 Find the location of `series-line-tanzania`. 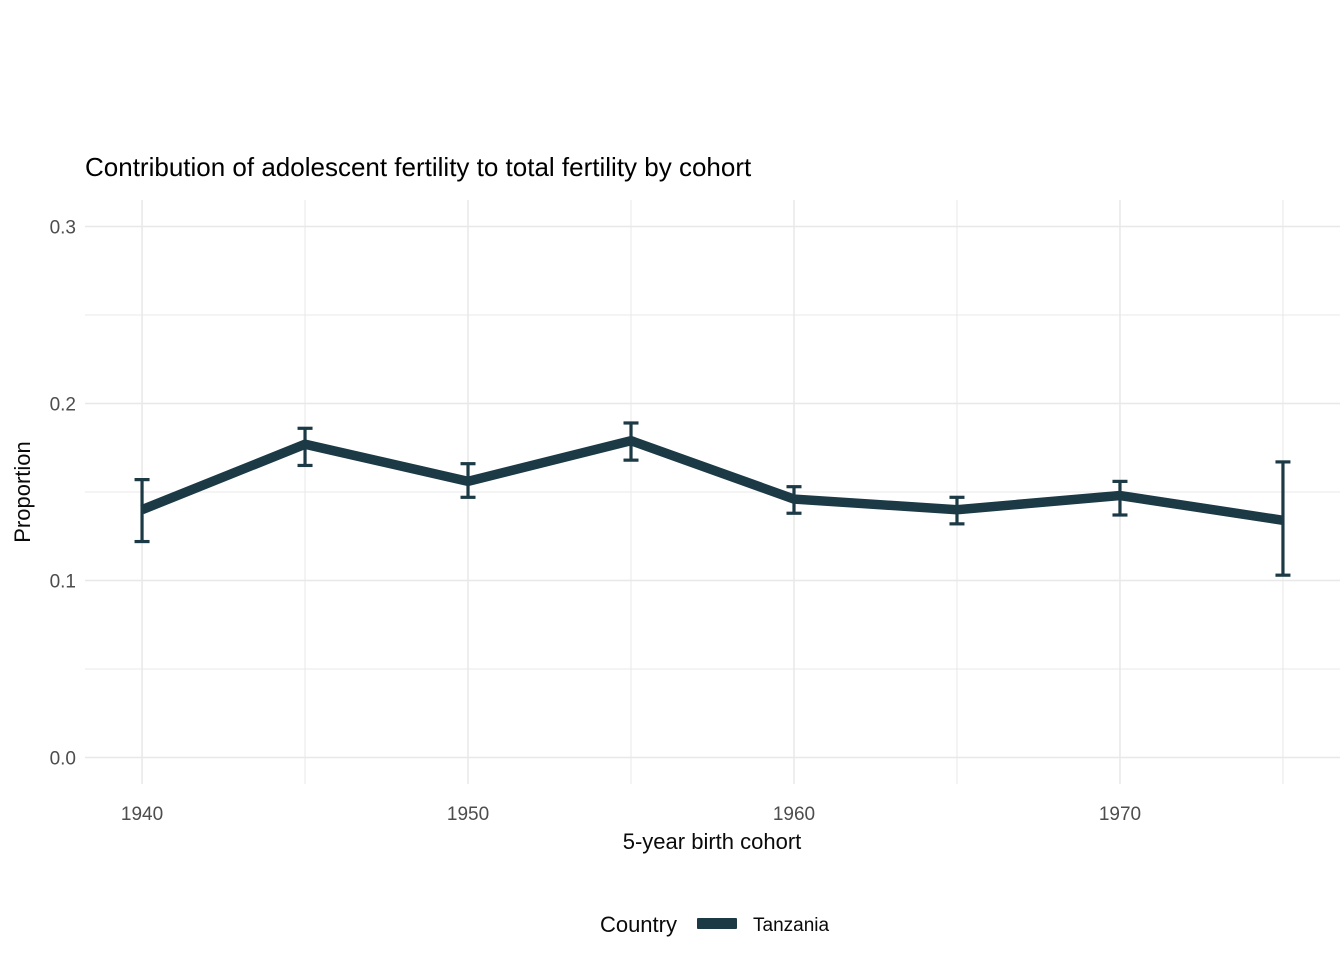

series-line-tanzania is located at coordinates (712, 480).